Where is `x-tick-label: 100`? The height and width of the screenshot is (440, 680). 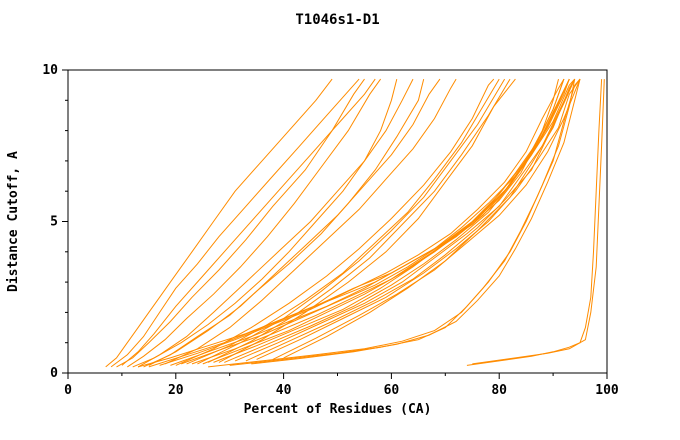 x-tick-label: 100 is located at coordinates (607, 390).